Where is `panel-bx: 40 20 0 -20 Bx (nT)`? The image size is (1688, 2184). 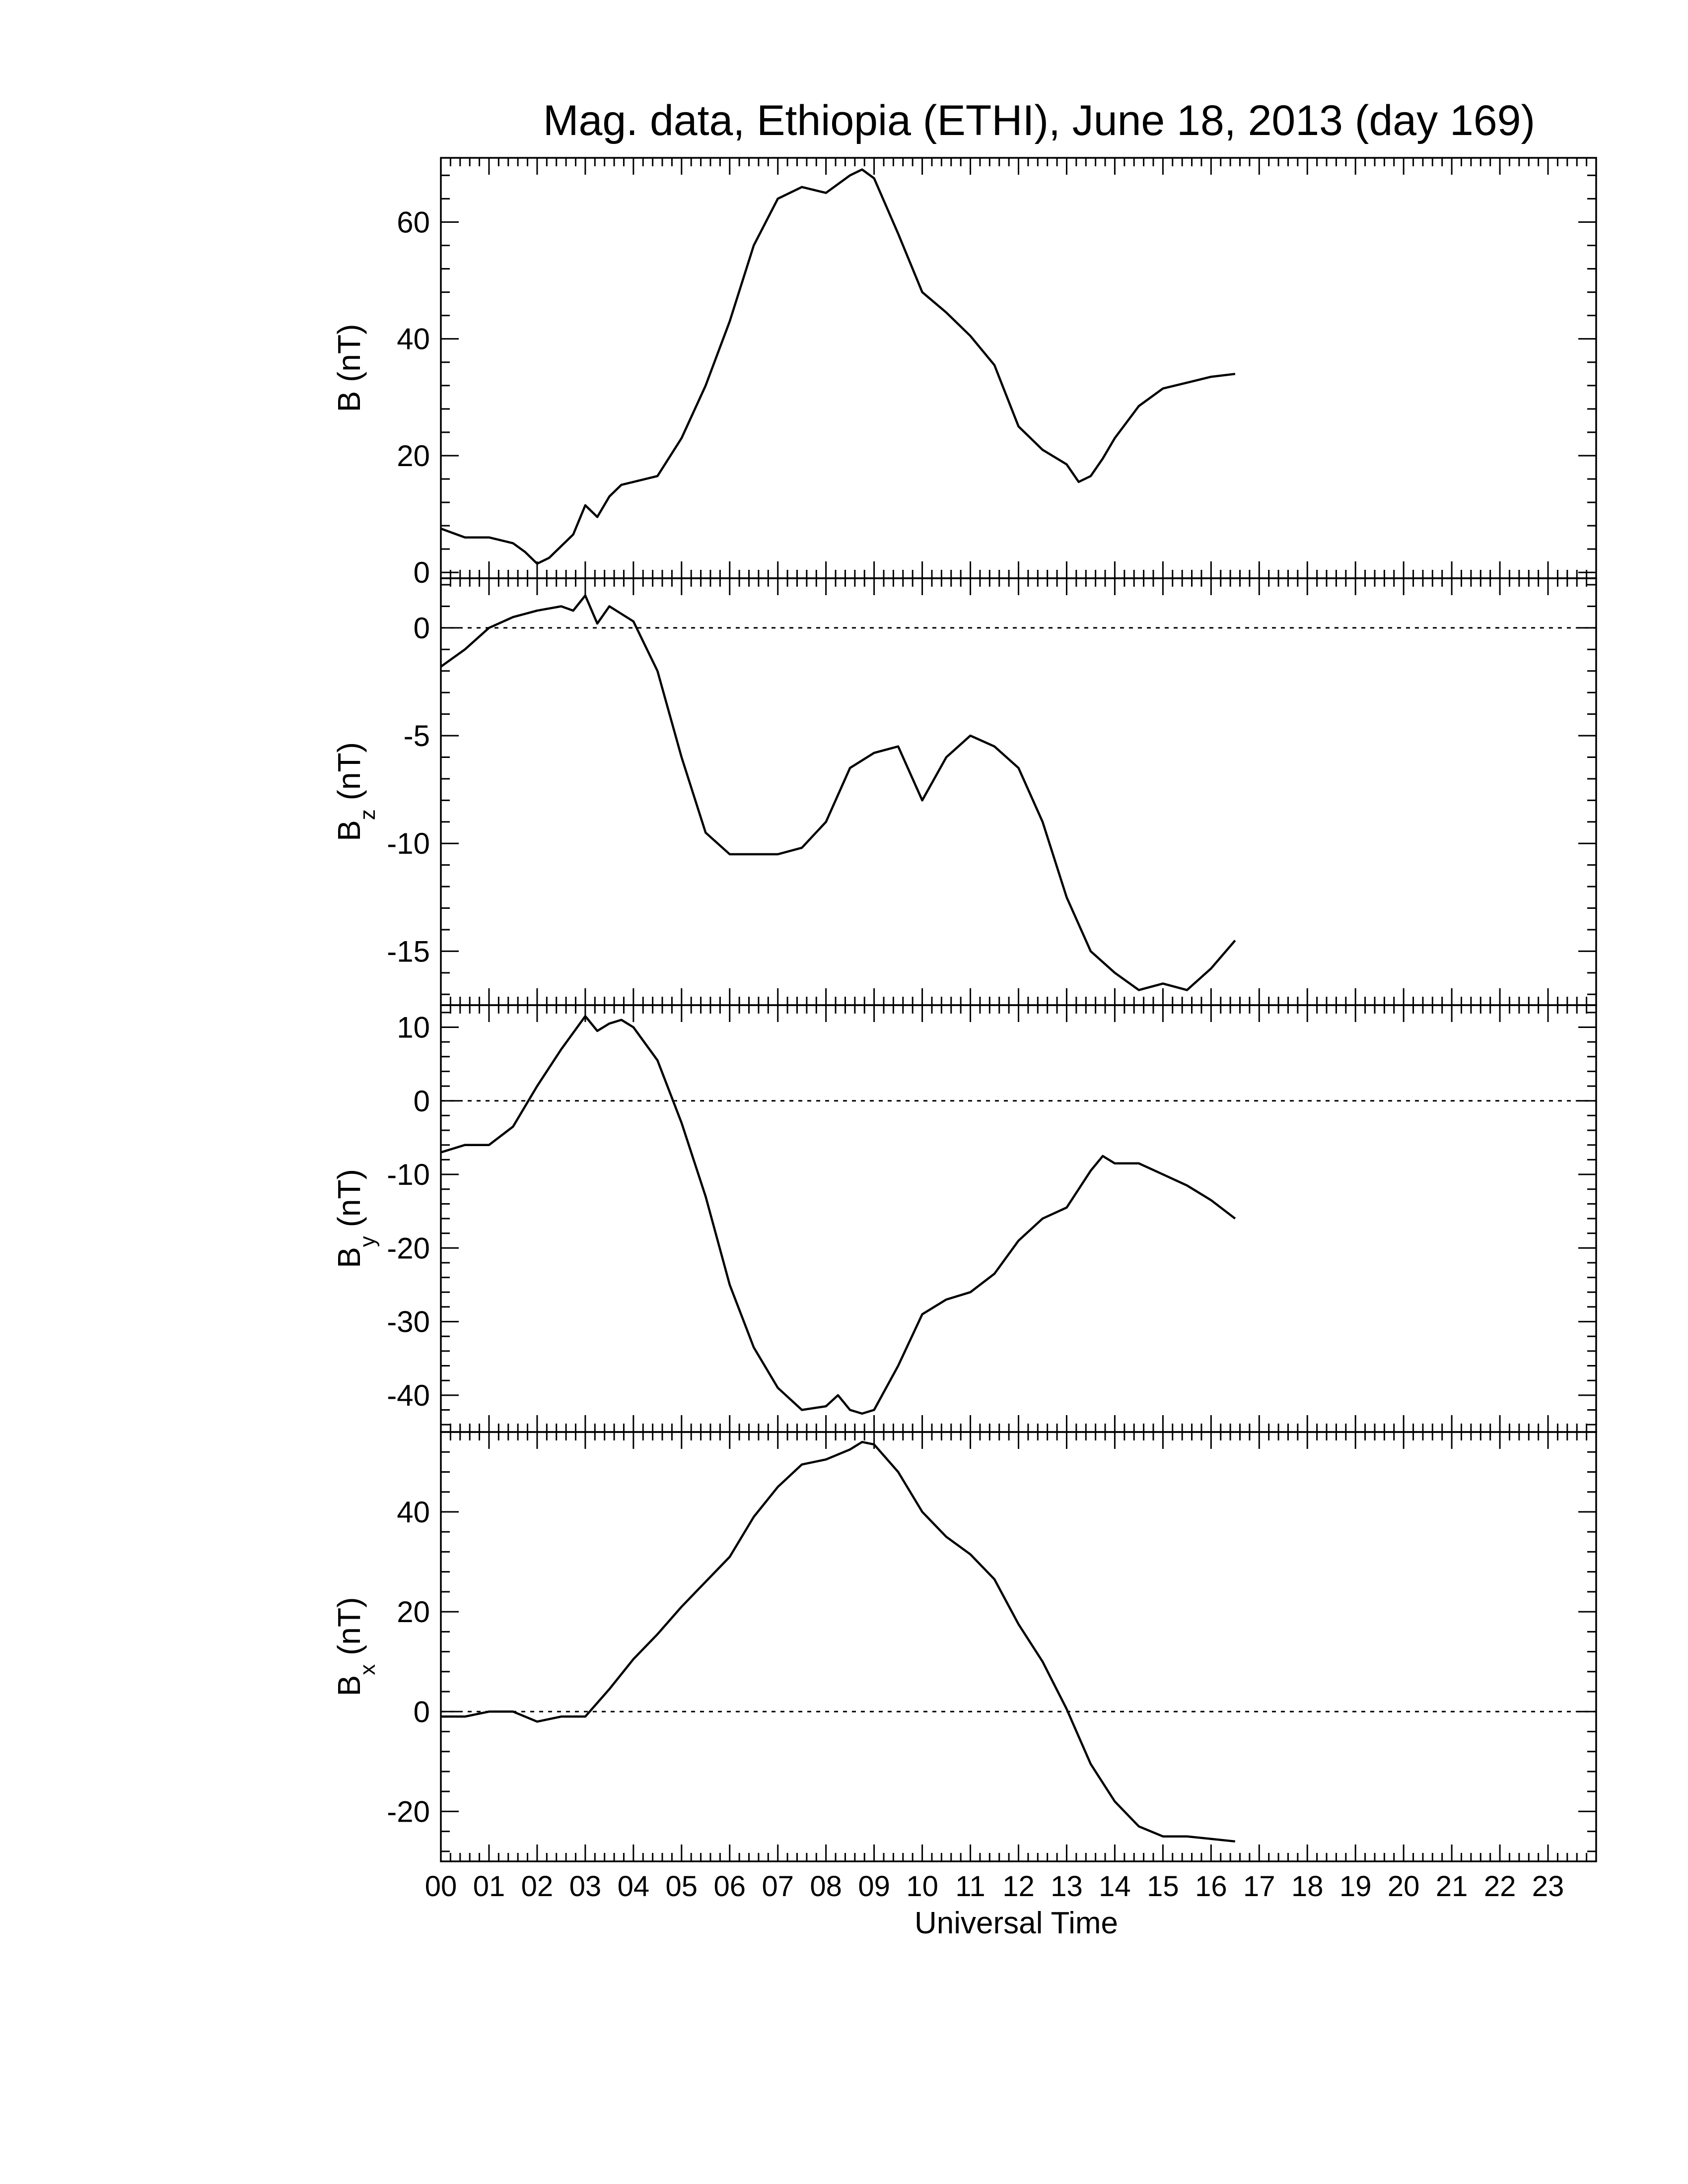
panel-bx: 40 20 0 -20 Bx (nT) is located at coordinates (964, 1646).